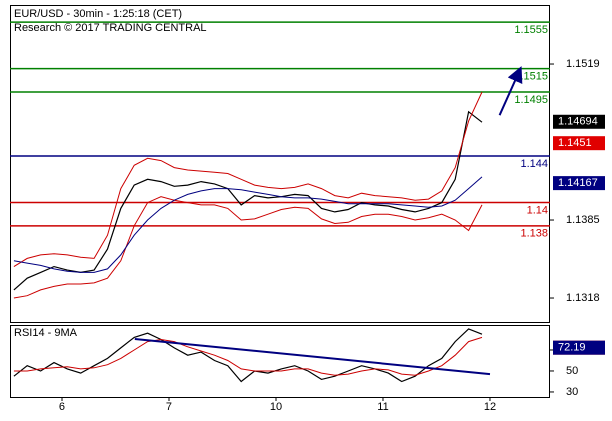 The width and height of the screenshot is (612, 421). What do you see at coordinates (276, 407) in the screenshot?
I see `x-tick-label: 10` at bounding box center [276, 407].